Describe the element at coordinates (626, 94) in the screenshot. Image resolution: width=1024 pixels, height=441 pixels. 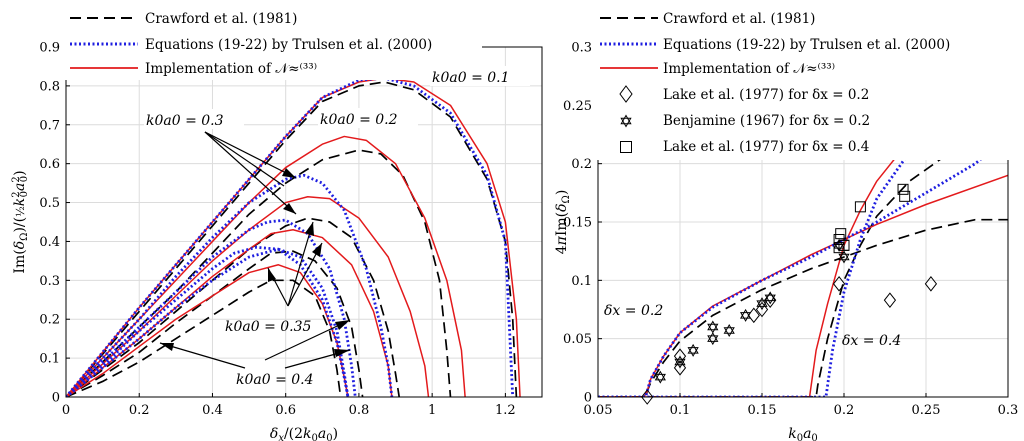
I see `right-legend-diamond-marker` at that location.